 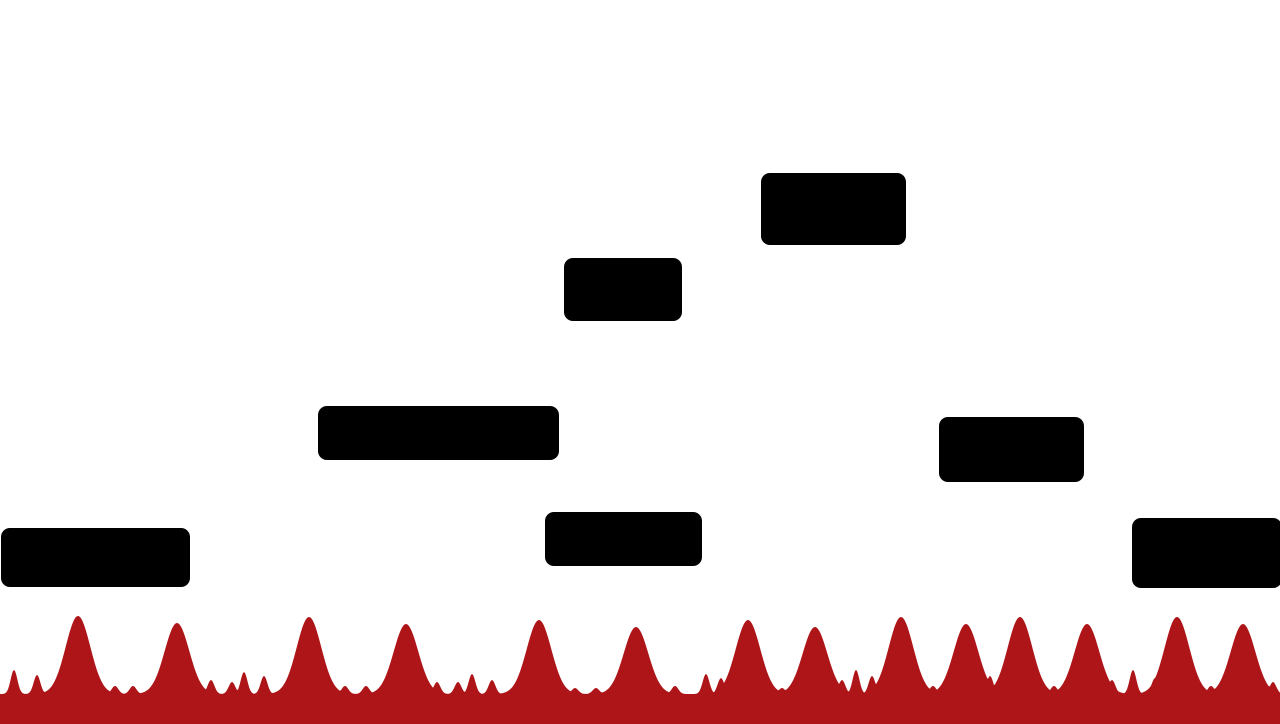 I want to click on hazard-floor, so click(x=640, y=670).